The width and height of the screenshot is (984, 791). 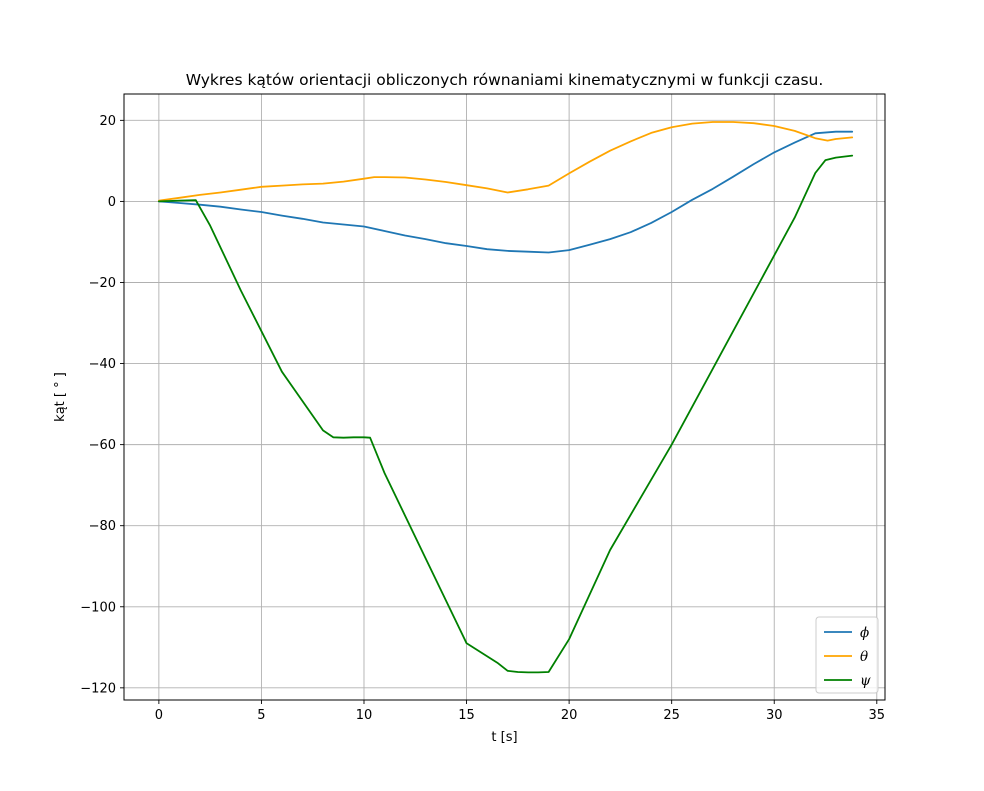 What do you see at coordinates (102, 364) in the screenshot?
I see `y-tick-label: −40` at bounding box center [102, 364].